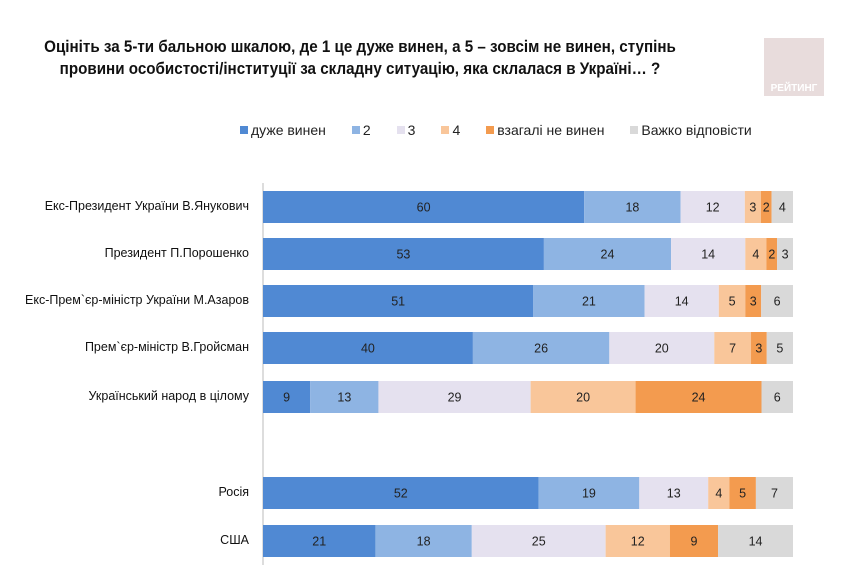  What do you see at coordinates (794, 67) in the screenshot?
I see `rating-logo: РЕЙТИНГ` at bounding box center [794, 67].